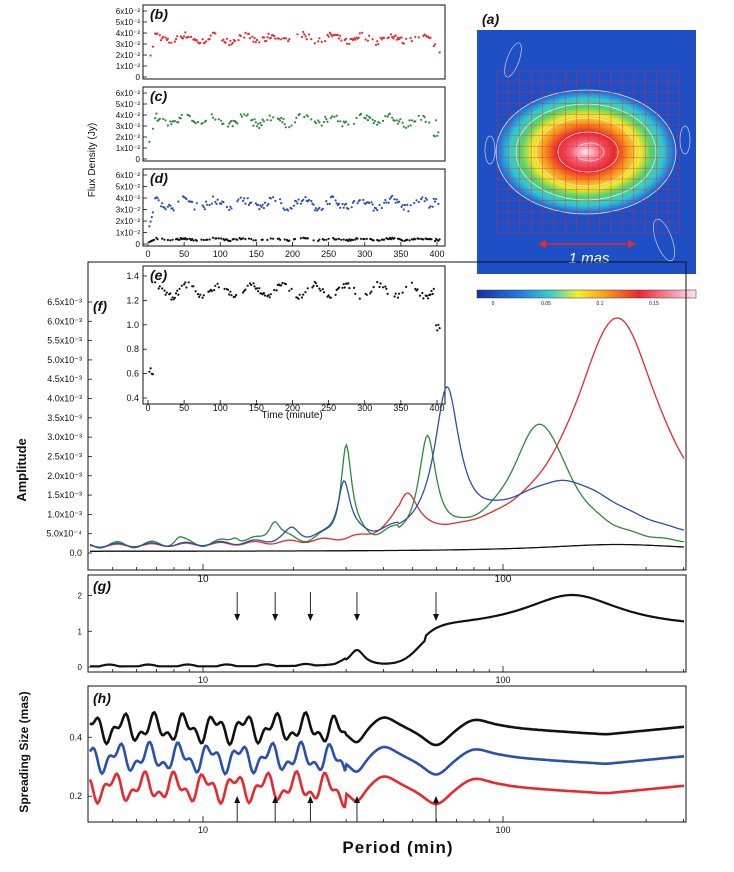 This screenshot has height=872, width=734. I want to click on amplitude-ylabel: Amplitude, so click(21, 470).